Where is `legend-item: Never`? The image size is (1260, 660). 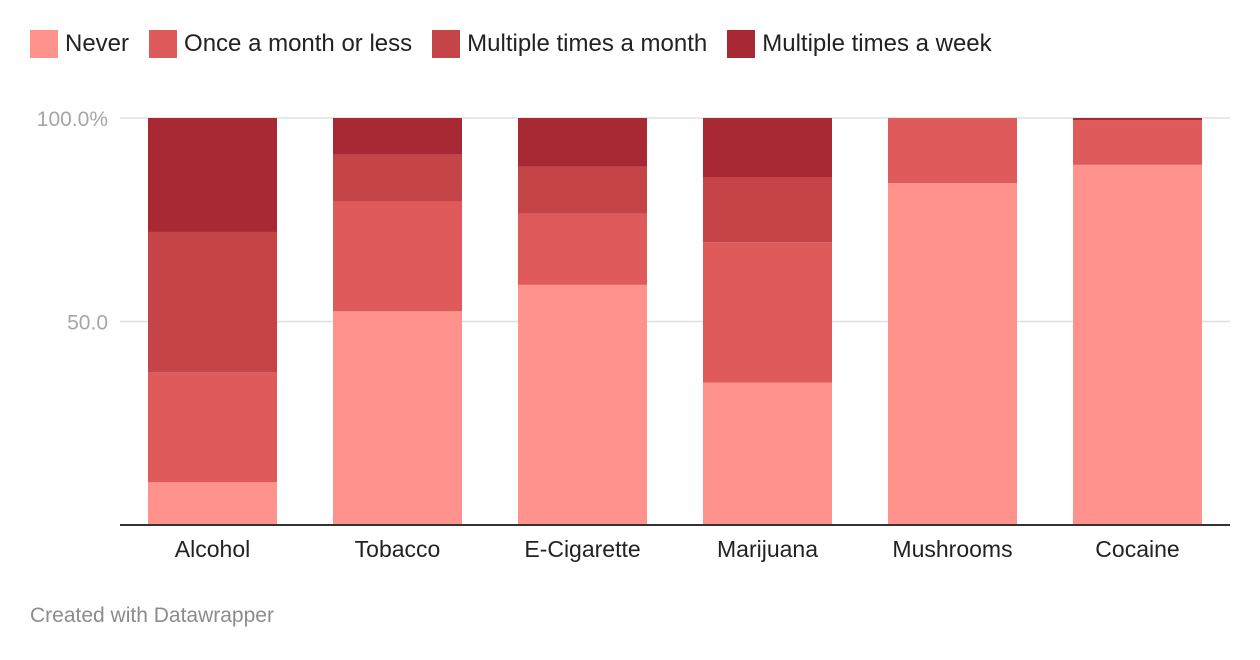
legend-item: Never is located at coordinates (79, 44).